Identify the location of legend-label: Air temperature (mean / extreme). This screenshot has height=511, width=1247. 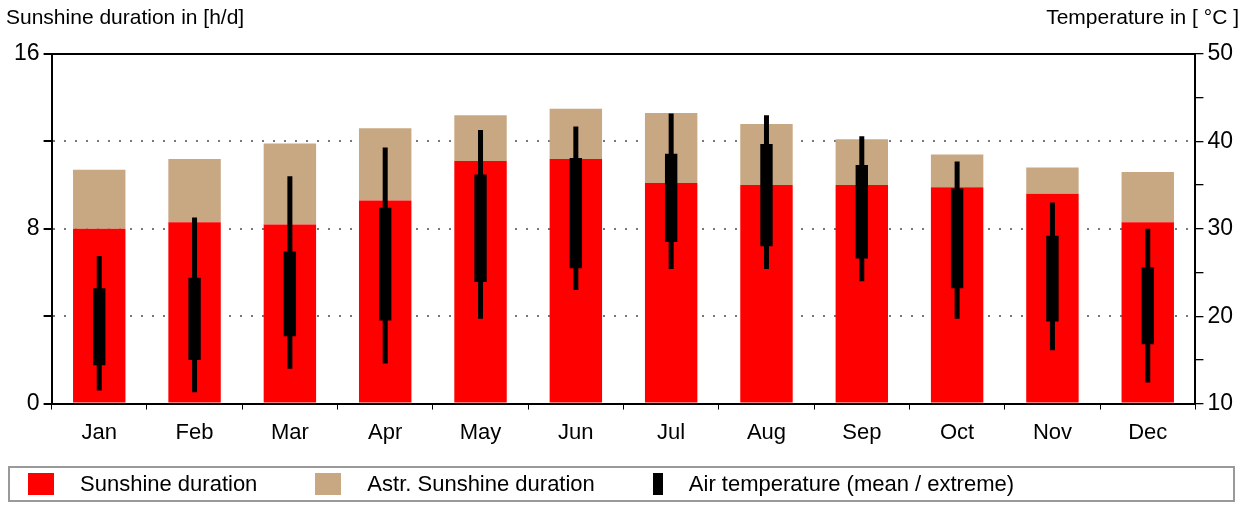
(851, 484).